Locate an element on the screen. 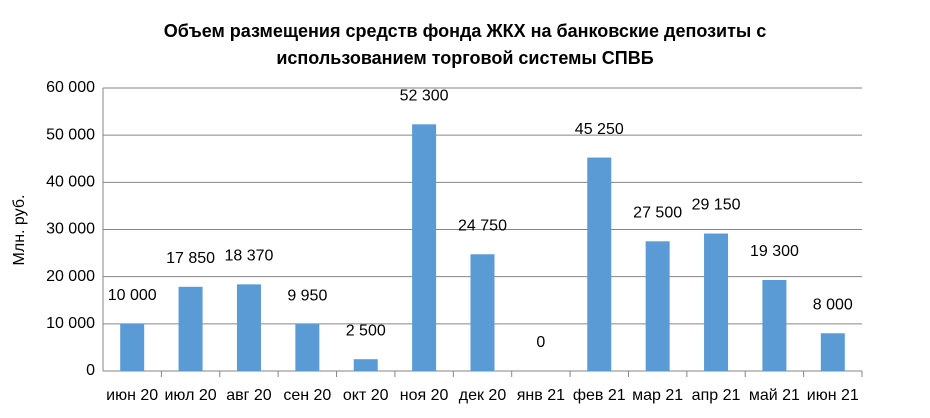 This screenshot has width=930, height=418. x-tick-label: июн 20 is located at coordinates (132, 395).